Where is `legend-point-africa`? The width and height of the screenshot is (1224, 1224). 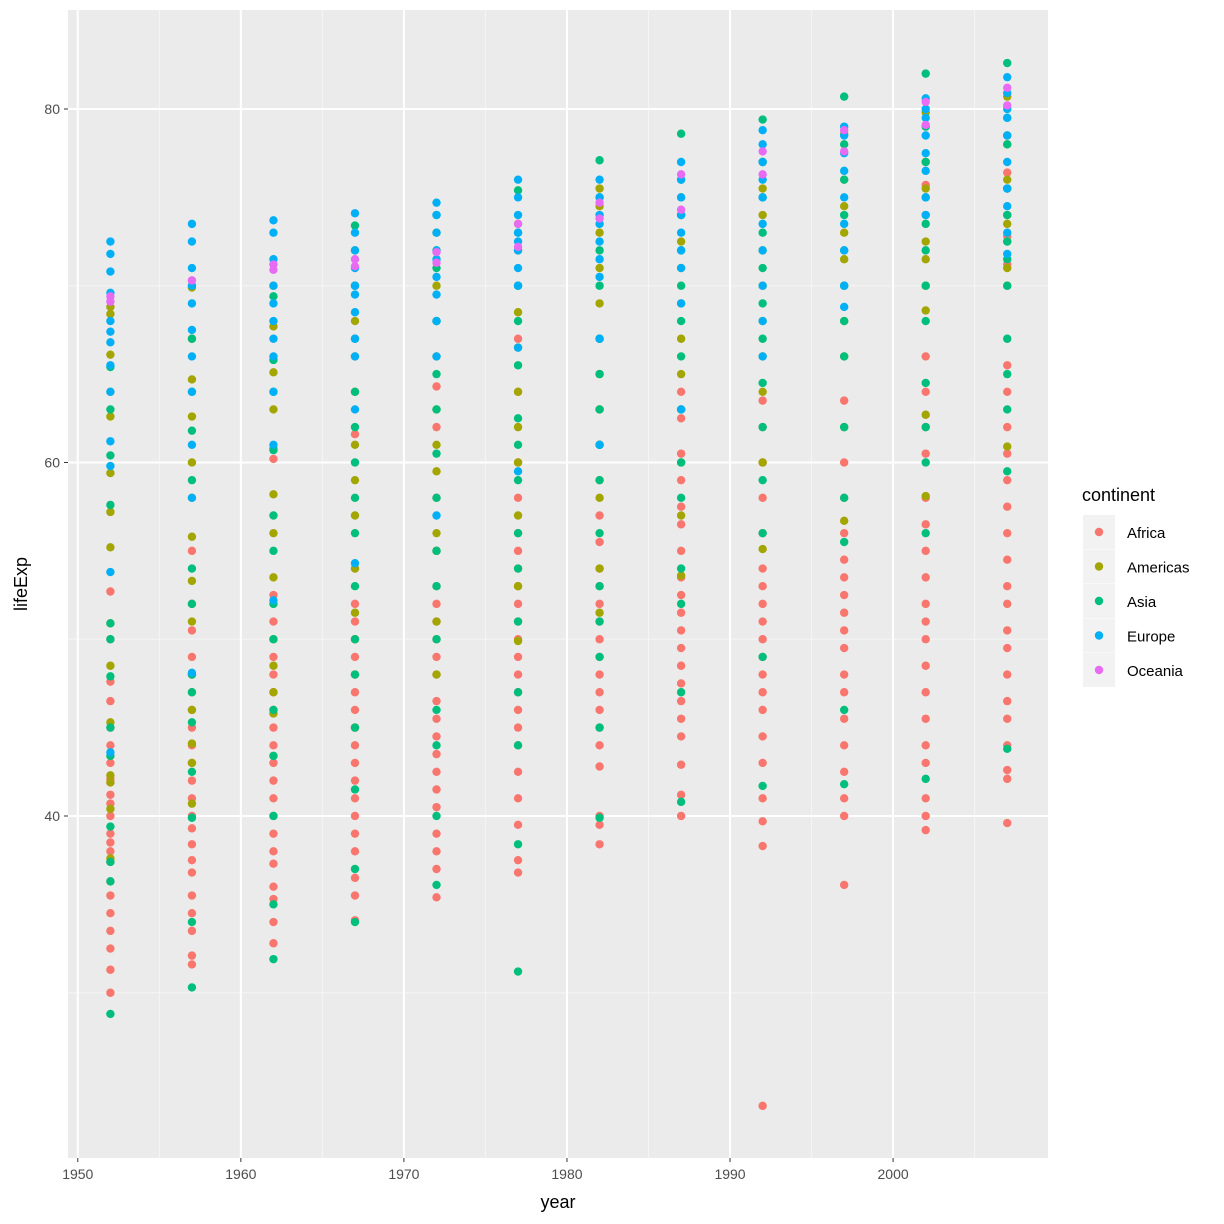
legend-point-africa is located at coordinates (1099, 532).